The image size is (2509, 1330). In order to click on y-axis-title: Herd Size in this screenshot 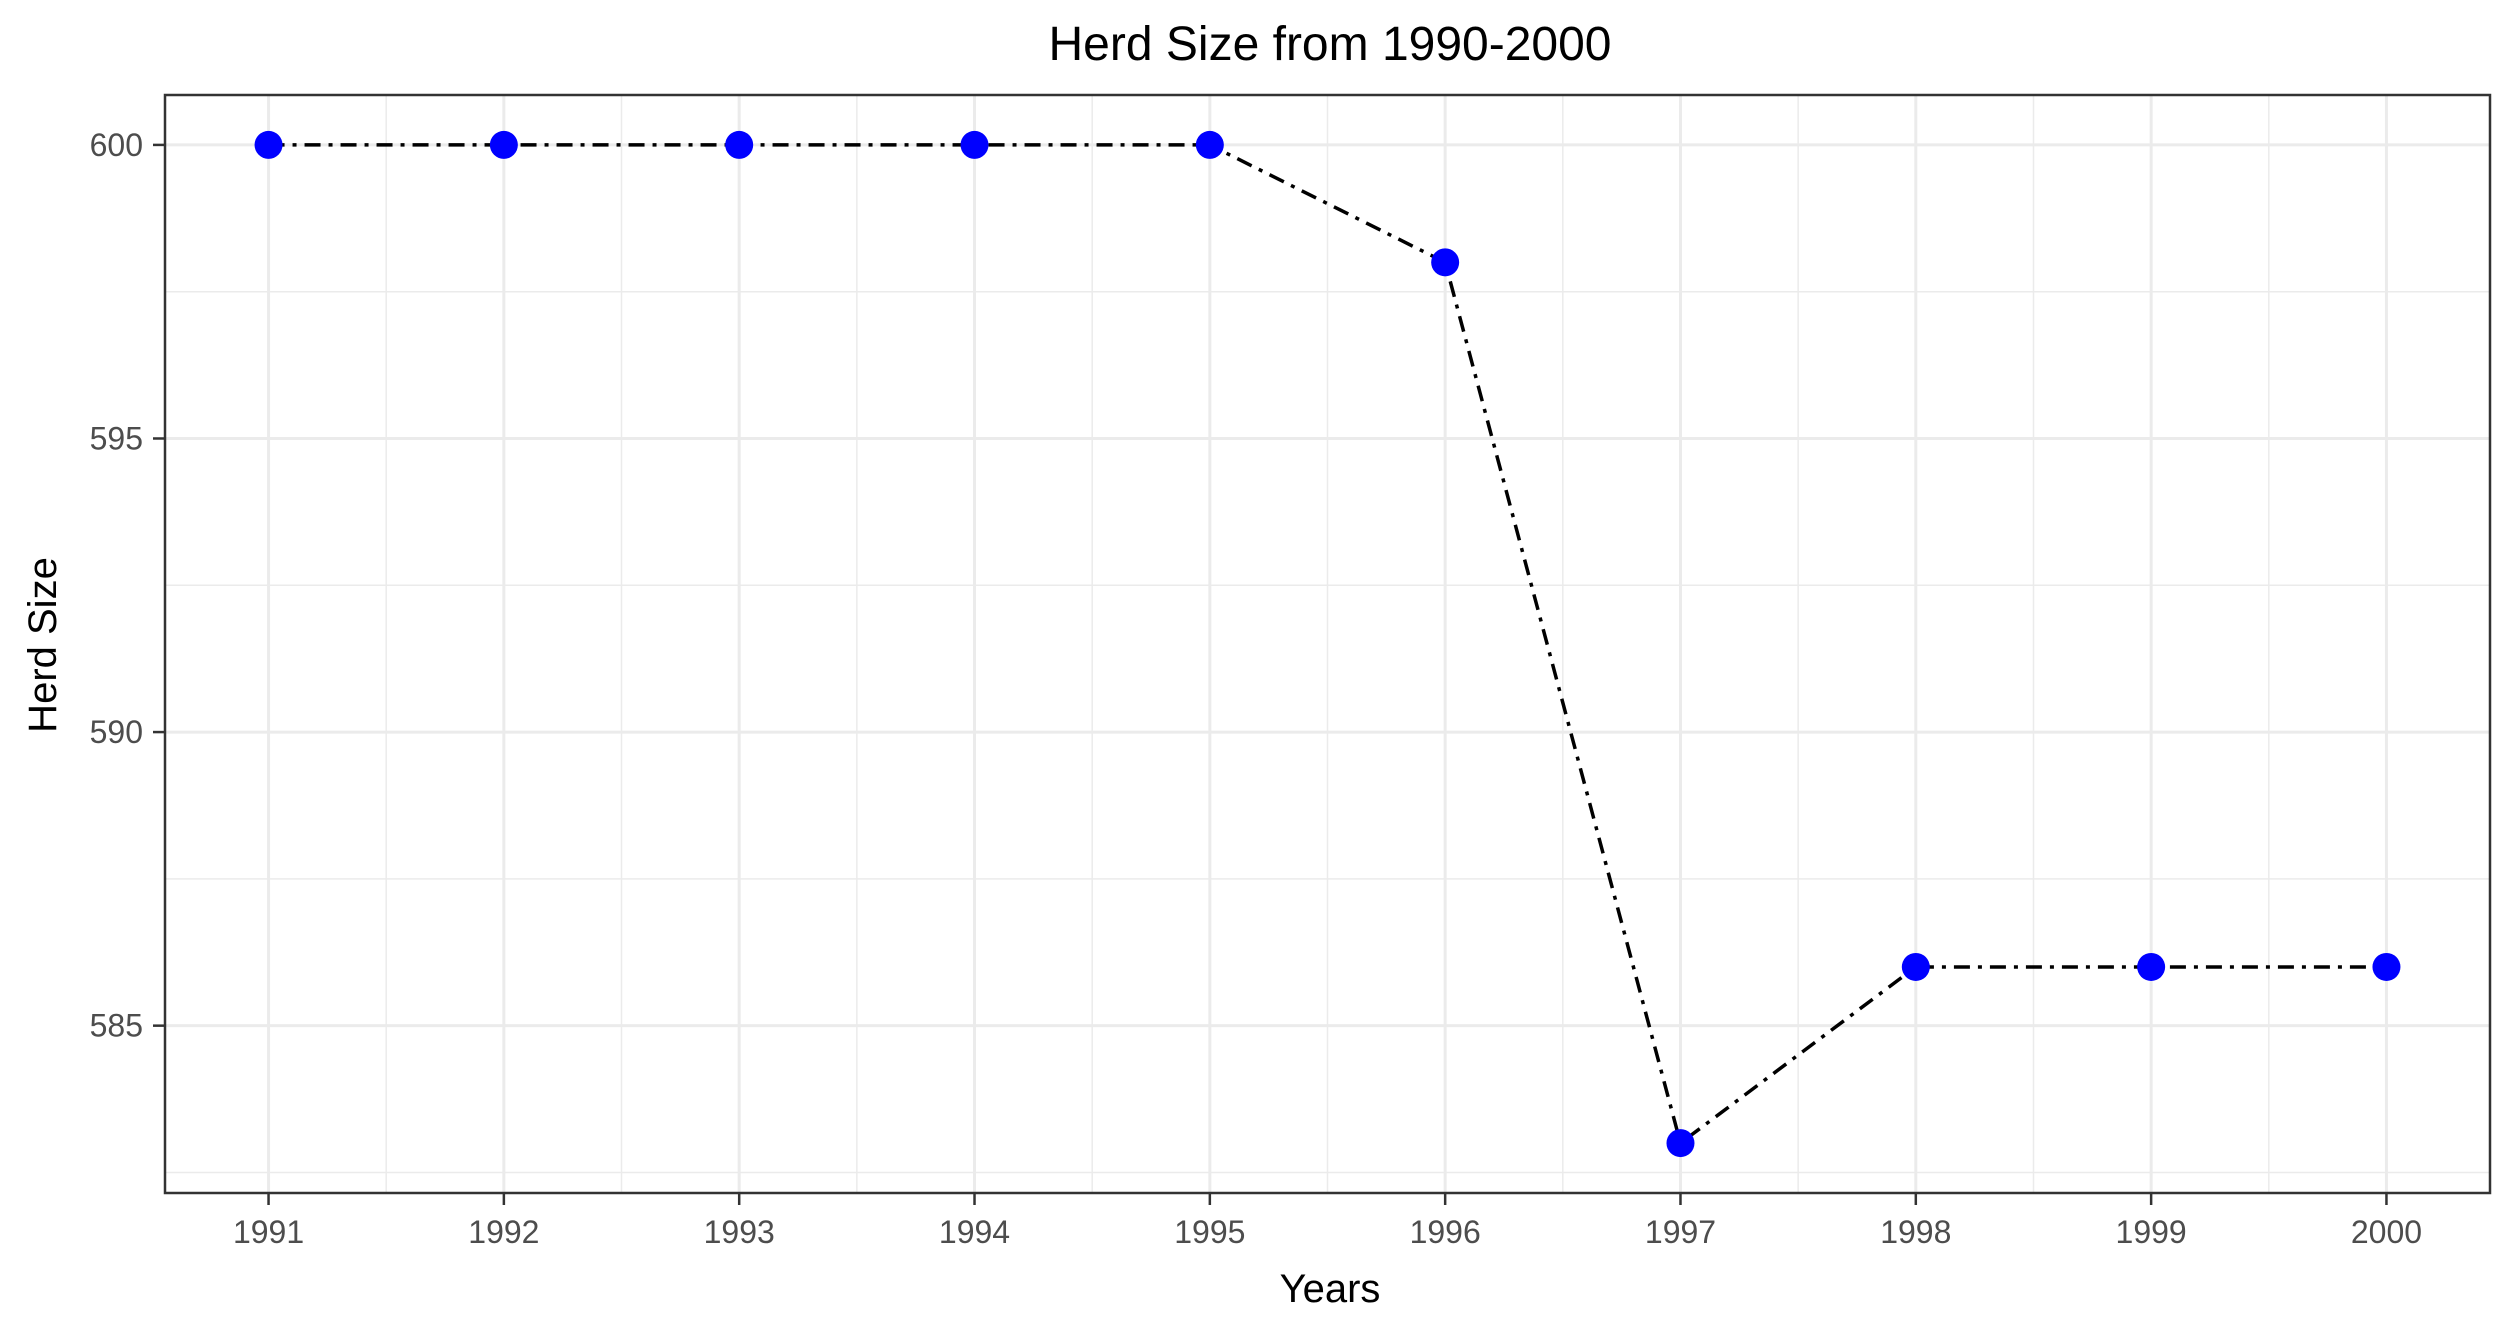, I will do `click(43, 645)`.